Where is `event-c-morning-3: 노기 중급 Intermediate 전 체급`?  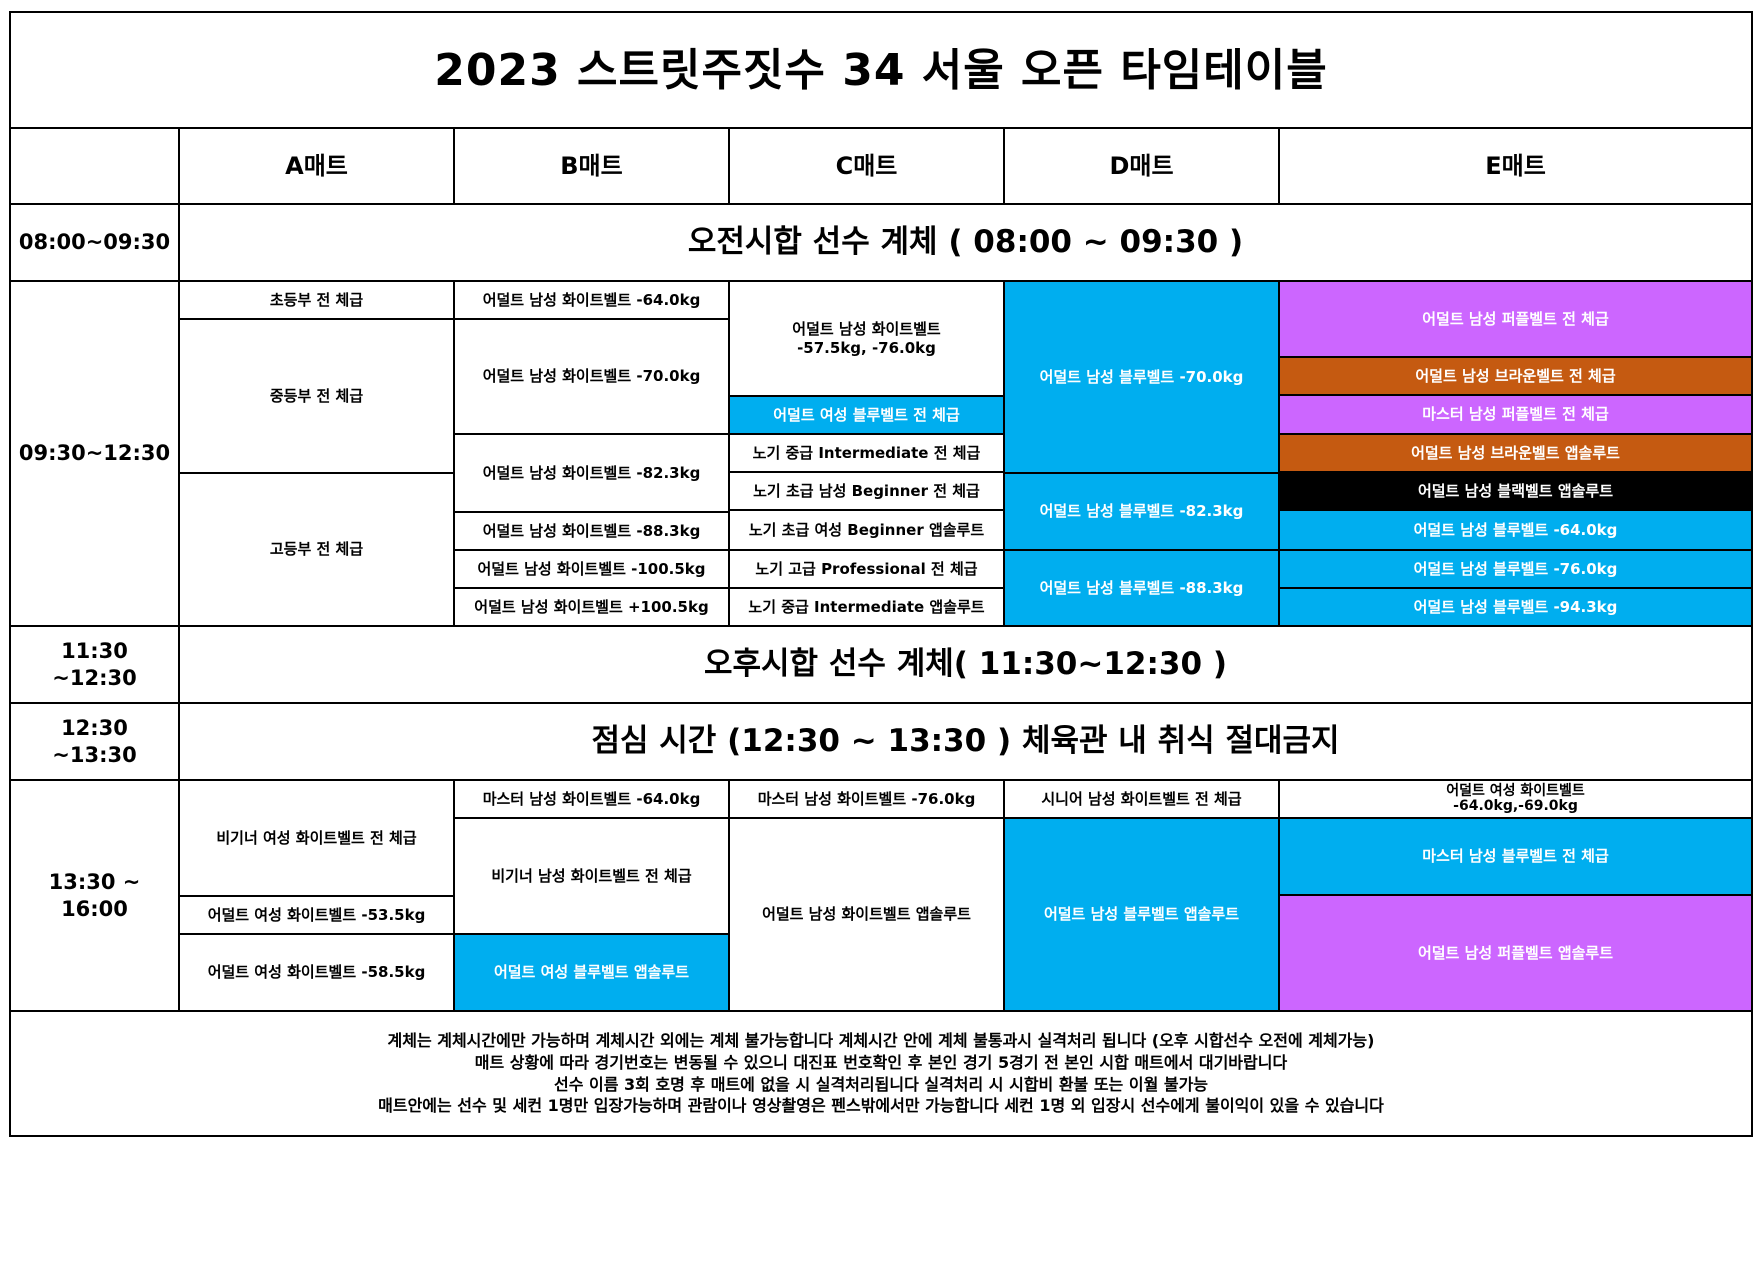 event-c-morning-3: 노기 중급 Intermediate 전 체급 is located at coordinates (866, 453).